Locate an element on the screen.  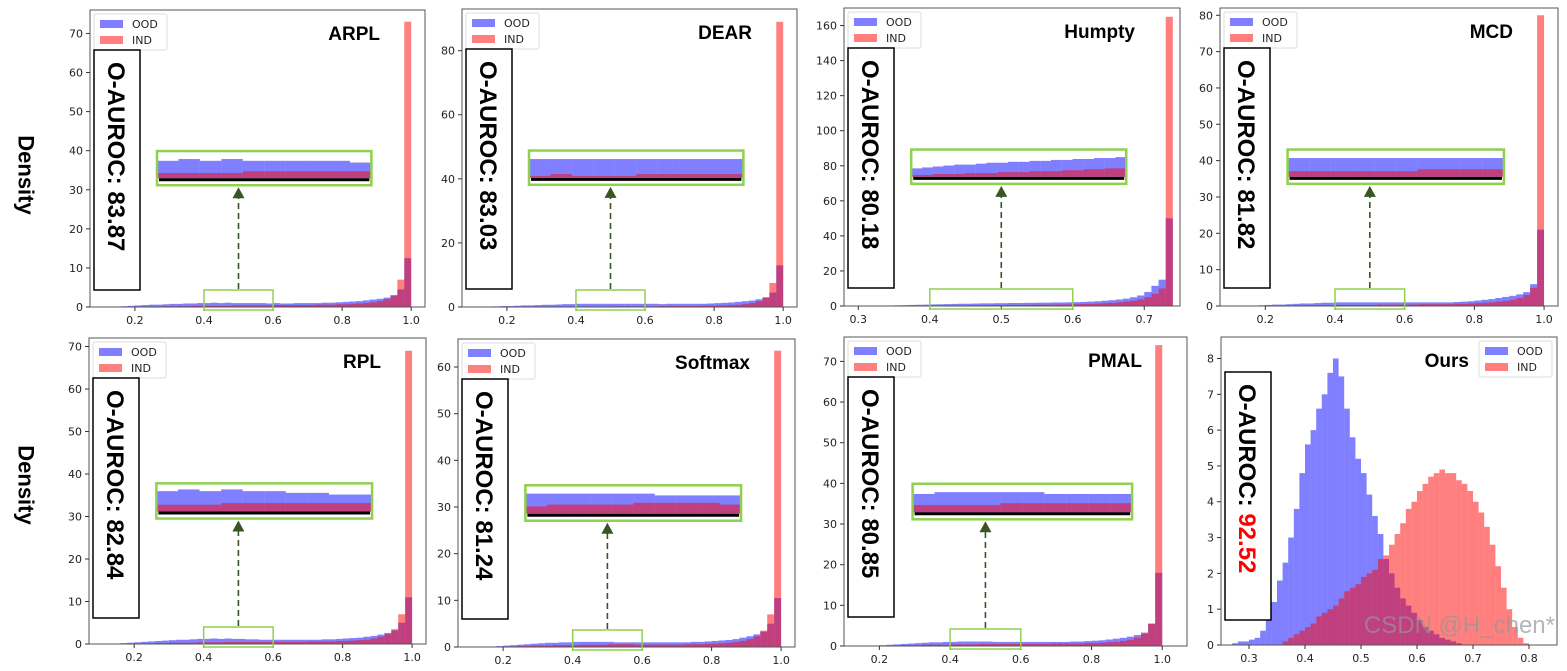
x-tick-label: 1.0 is located at coordinates (411, 320).